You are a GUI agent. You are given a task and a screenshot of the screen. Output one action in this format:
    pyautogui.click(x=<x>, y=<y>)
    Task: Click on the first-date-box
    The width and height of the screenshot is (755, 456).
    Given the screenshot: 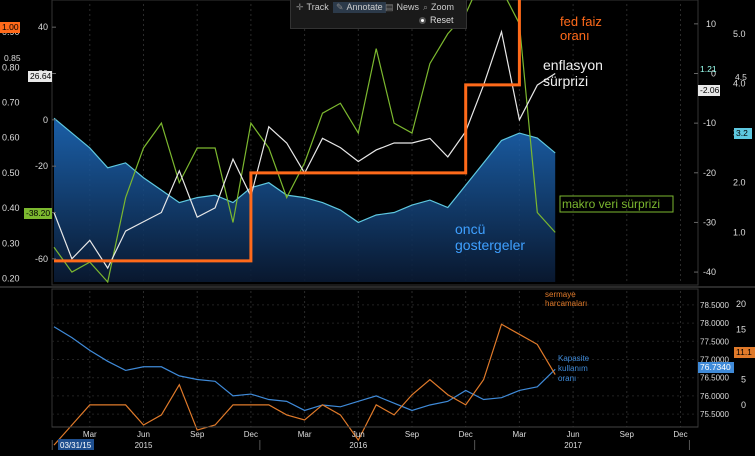 What is the action you would take?
    pyautogui.click(x=76, y=444)
    